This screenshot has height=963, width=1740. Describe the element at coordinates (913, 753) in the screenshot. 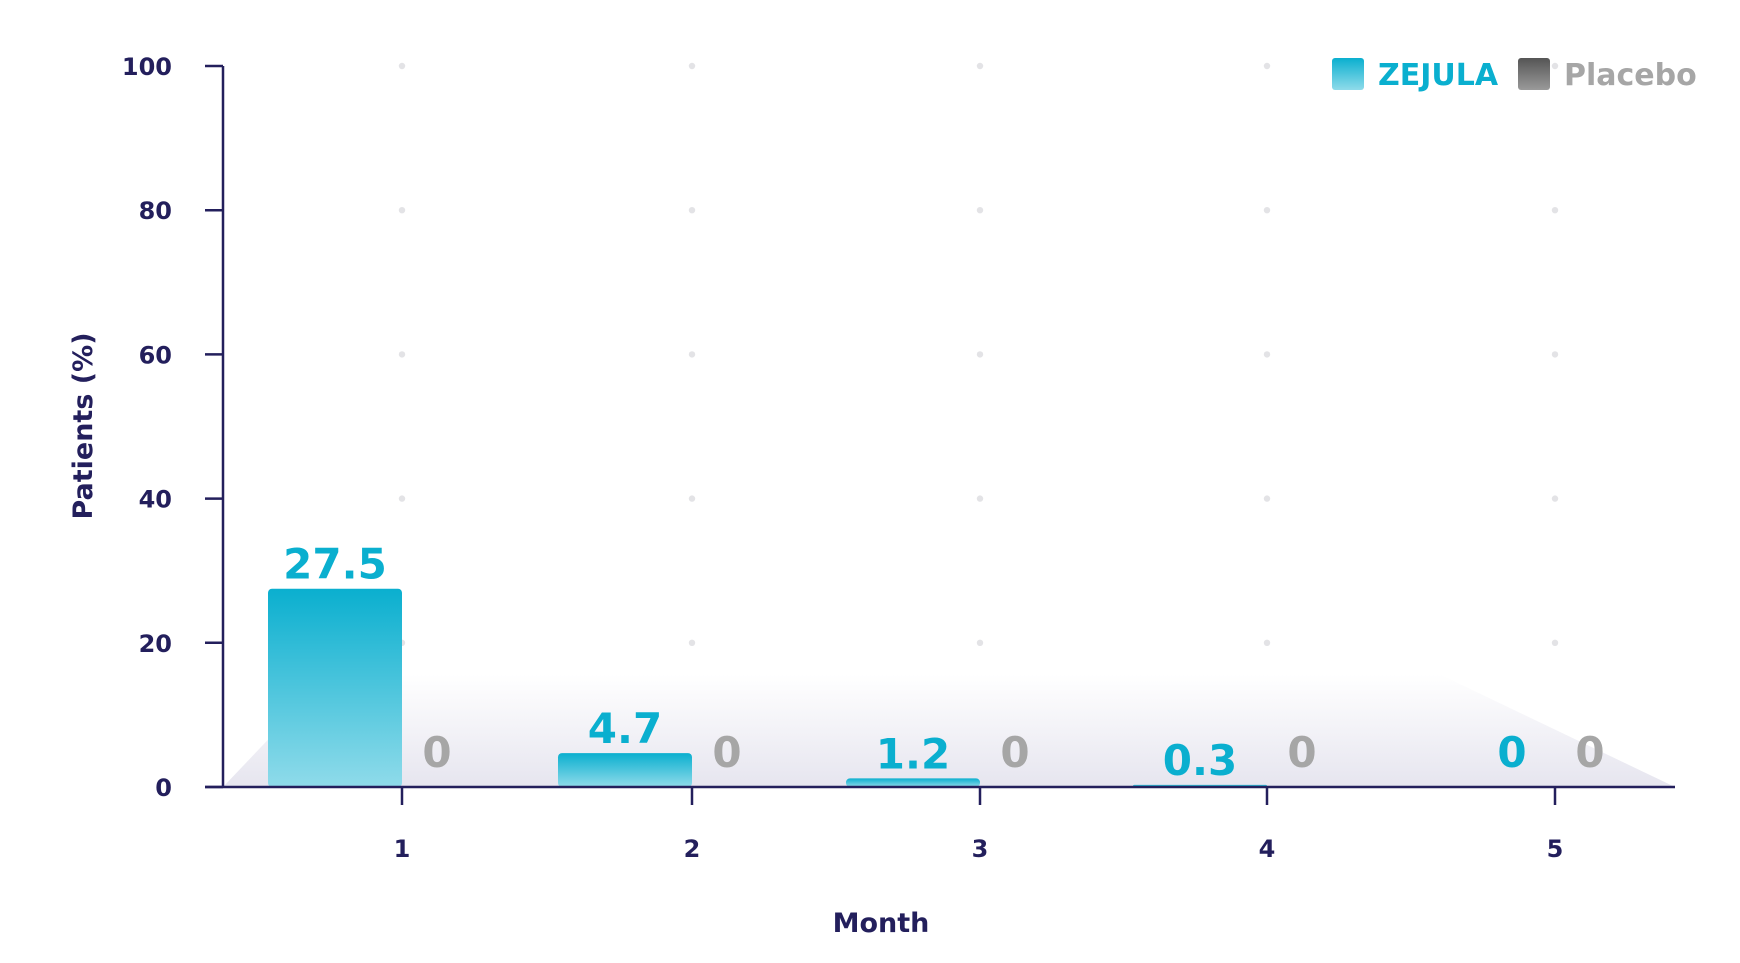

I see `data-label-zejula-month-3: 1.2` at that location.